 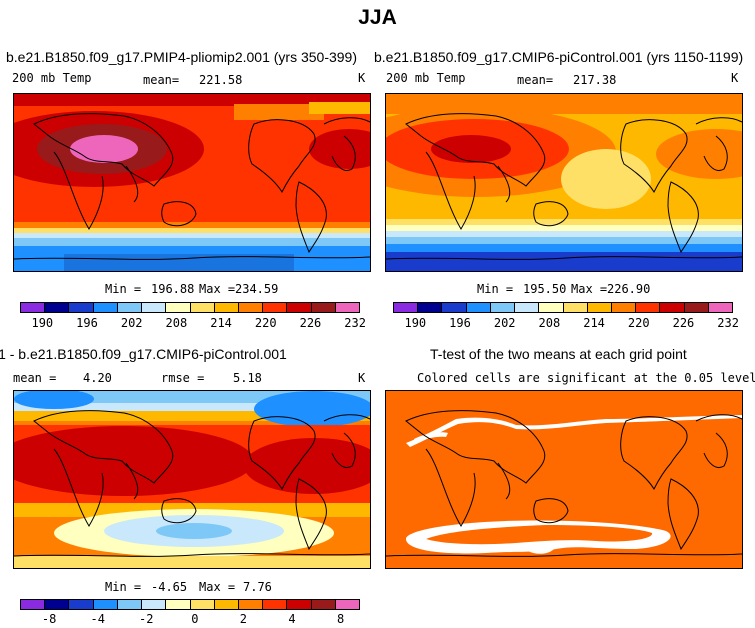 What do you see at coordinates (35, 378) in the screenshot?
I see `panel3-mean-label: mean =` at bounding box center [35, 378].